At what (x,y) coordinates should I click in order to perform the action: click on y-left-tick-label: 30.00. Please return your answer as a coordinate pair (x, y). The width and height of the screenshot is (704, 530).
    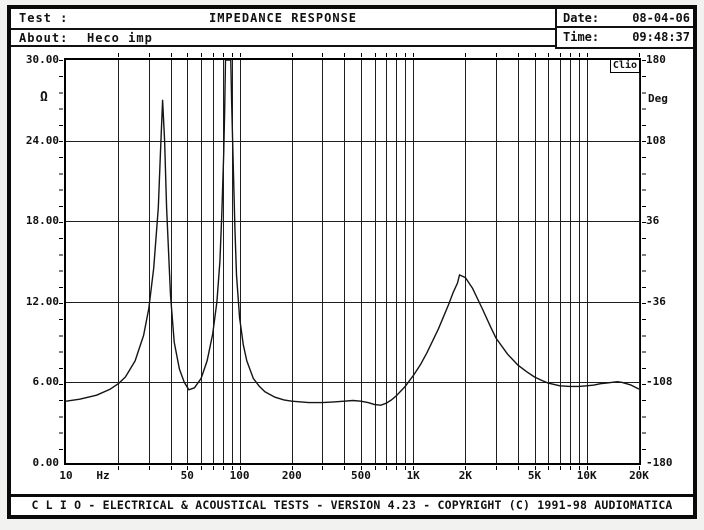
    Looking at the image, I should click on (42, 59).